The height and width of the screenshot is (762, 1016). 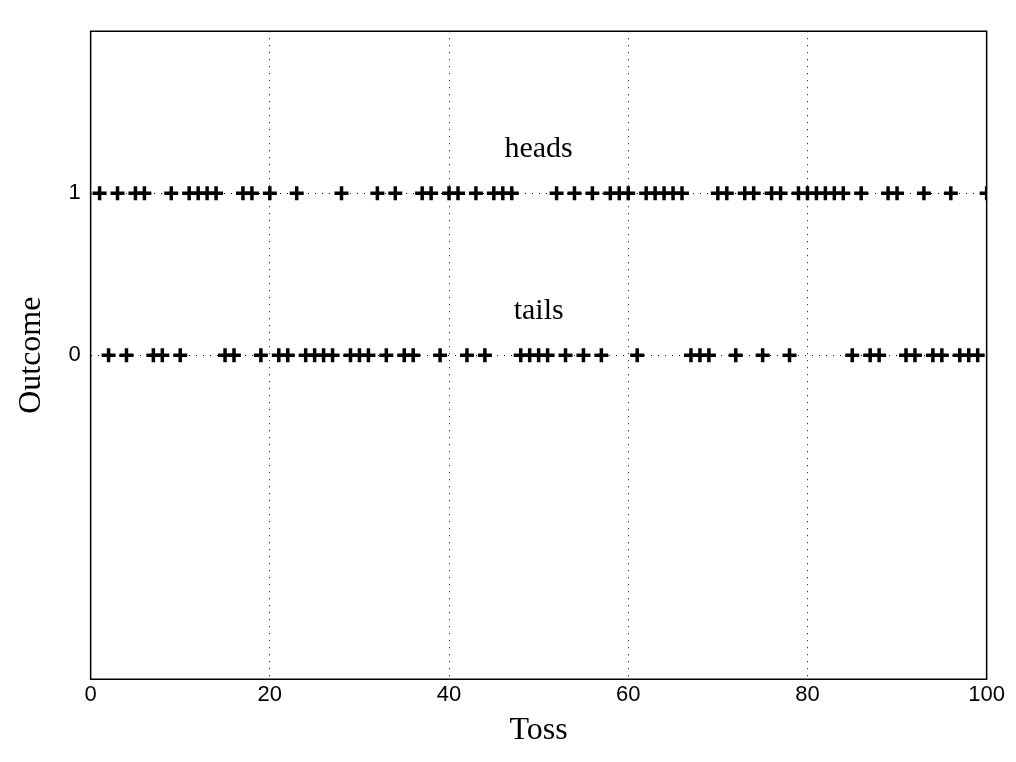 What do you see at coordinates (538, 728) in the screenshot?
I see `x-axis-title: Toss` at bounding box center [538, 728].